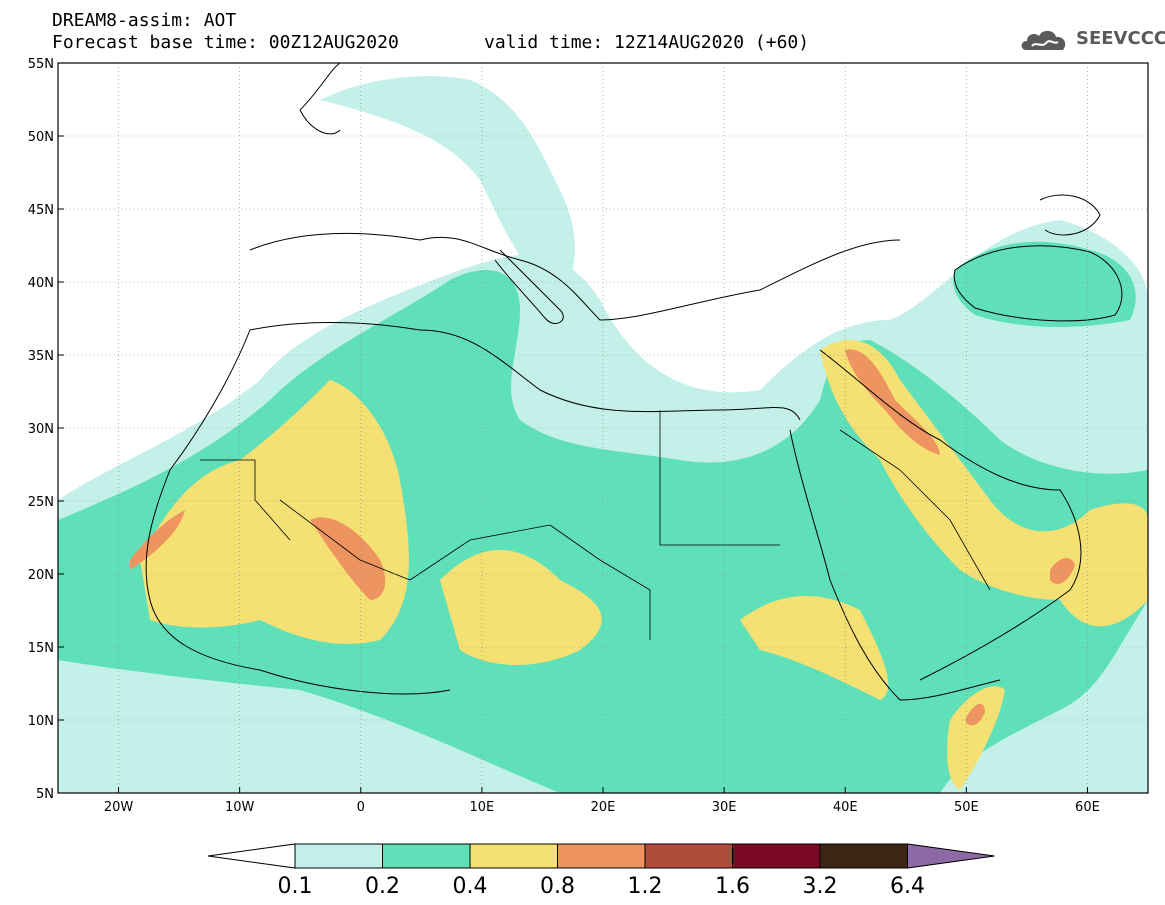 The width and height of the screenshot is (1165, 905). What do you see at coordinates (719, 478) in the screenshot?
I see `border-libya-egypt` at bounding box center [719, 478].